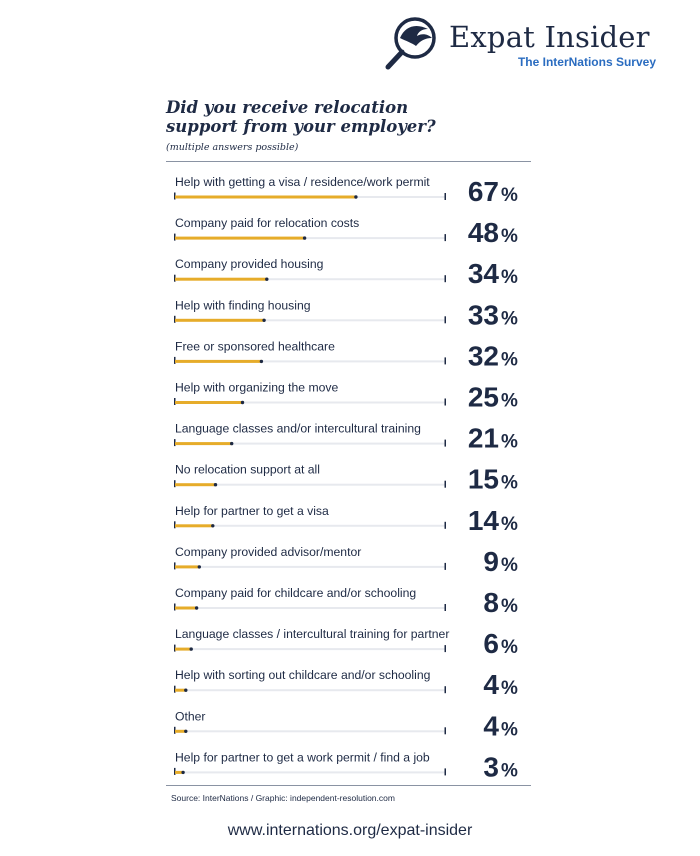 The image size is (700, 856). I want to click on value-label: 25, so click(483, 397).